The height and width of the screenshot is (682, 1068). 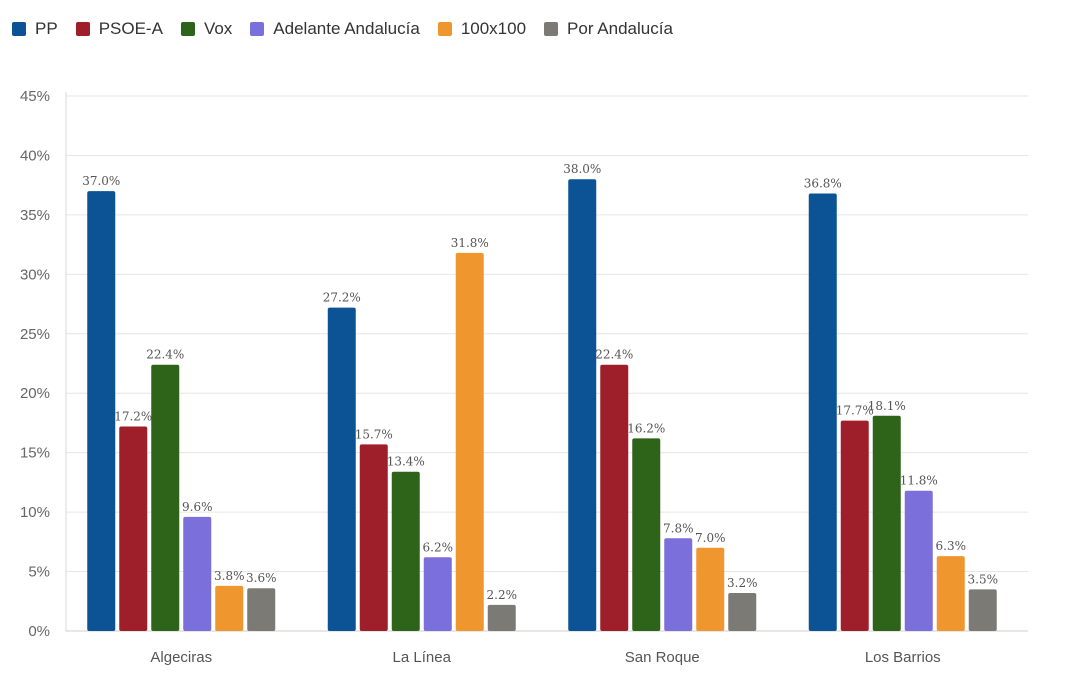 What do you see at coordinates (35, 453) in the screenshot?
I see `y-tick-label: 15%` at bounding box center [35, 453].